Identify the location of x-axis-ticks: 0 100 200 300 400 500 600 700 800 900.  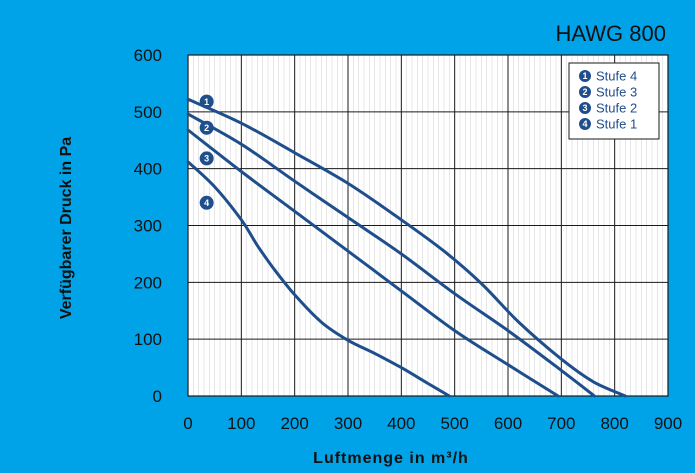
(432, 423).